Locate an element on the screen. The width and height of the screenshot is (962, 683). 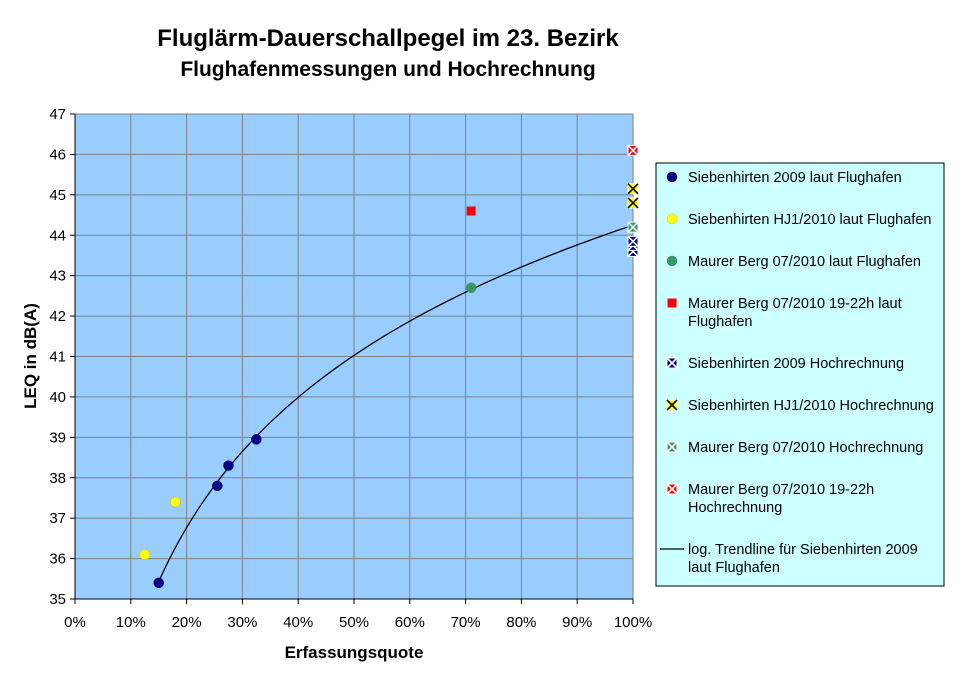
x-tick-label-4: 40% is located at coordinates (298, 622).